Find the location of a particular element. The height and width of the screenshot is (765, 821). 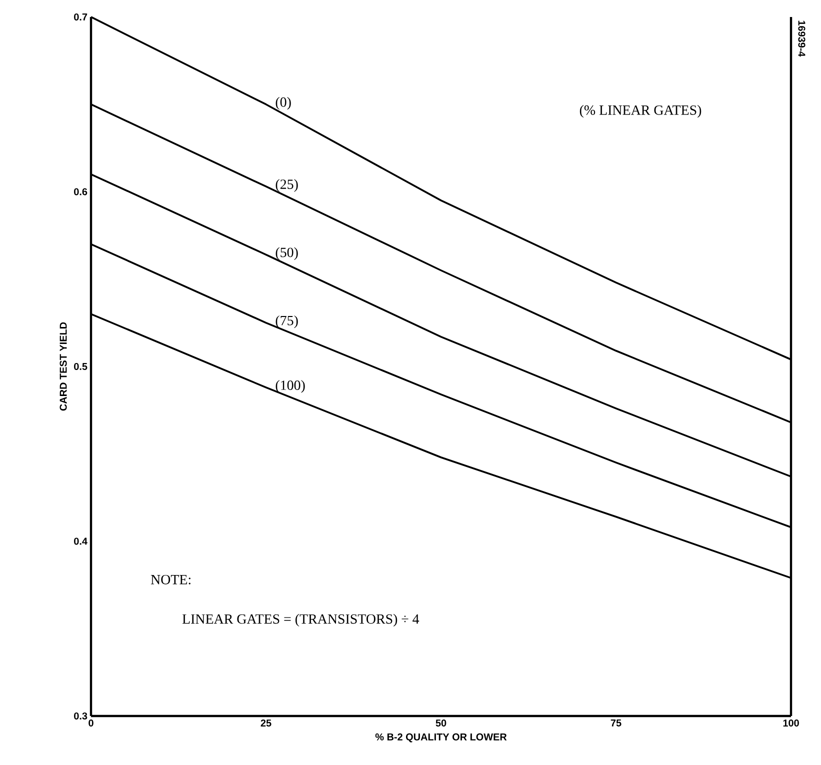

x-tick-label: 75 is located at coordinates (616, 723).